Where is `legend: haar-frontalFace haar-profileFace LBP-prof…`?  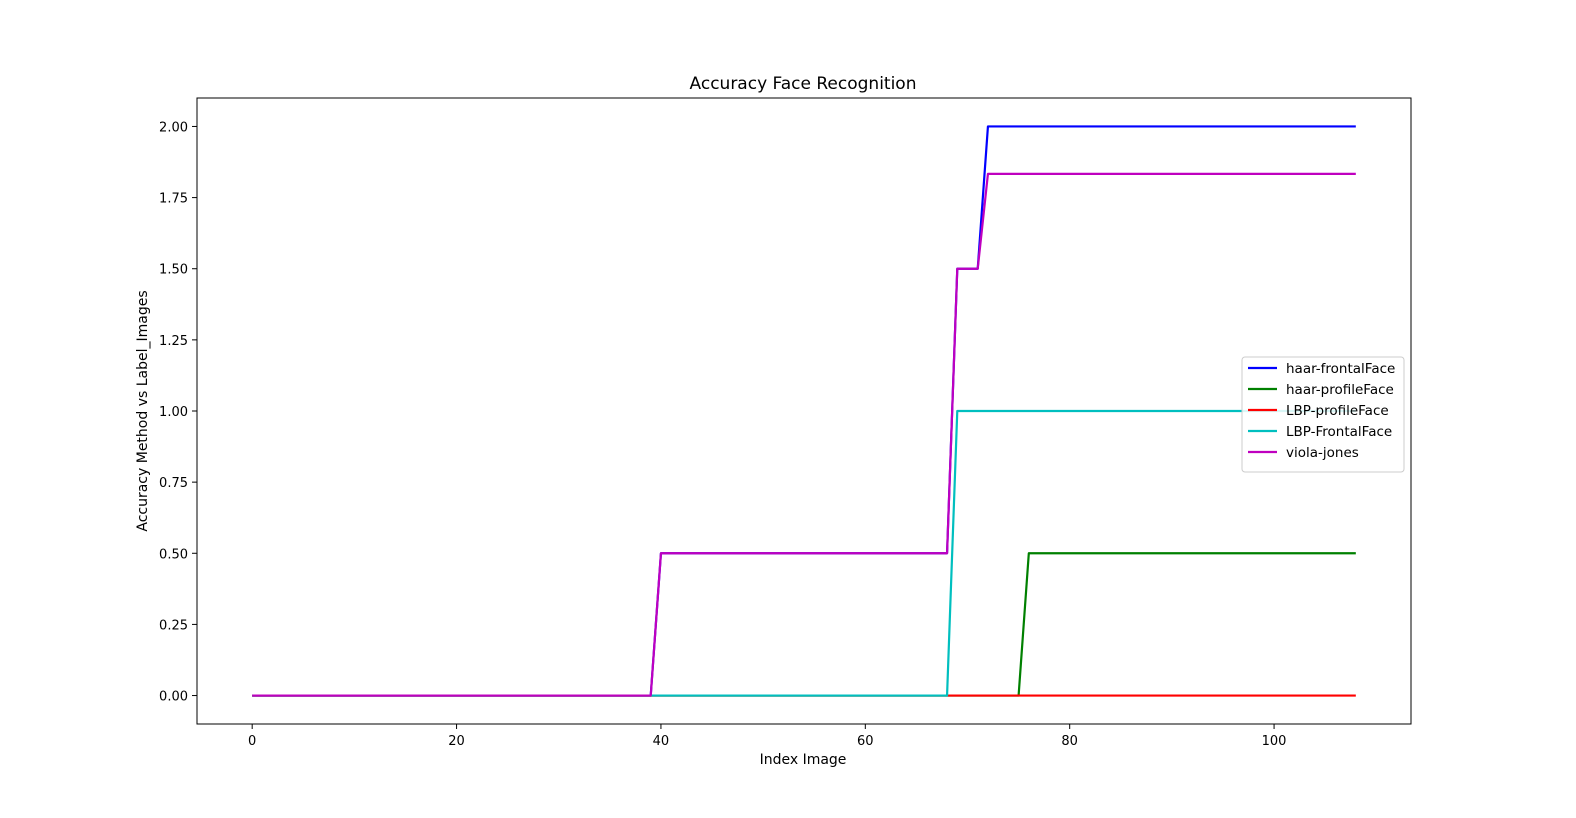 legend: haar-frontalFace haar-profileFace LBP-prof… is located at coordinates (1323, 414).